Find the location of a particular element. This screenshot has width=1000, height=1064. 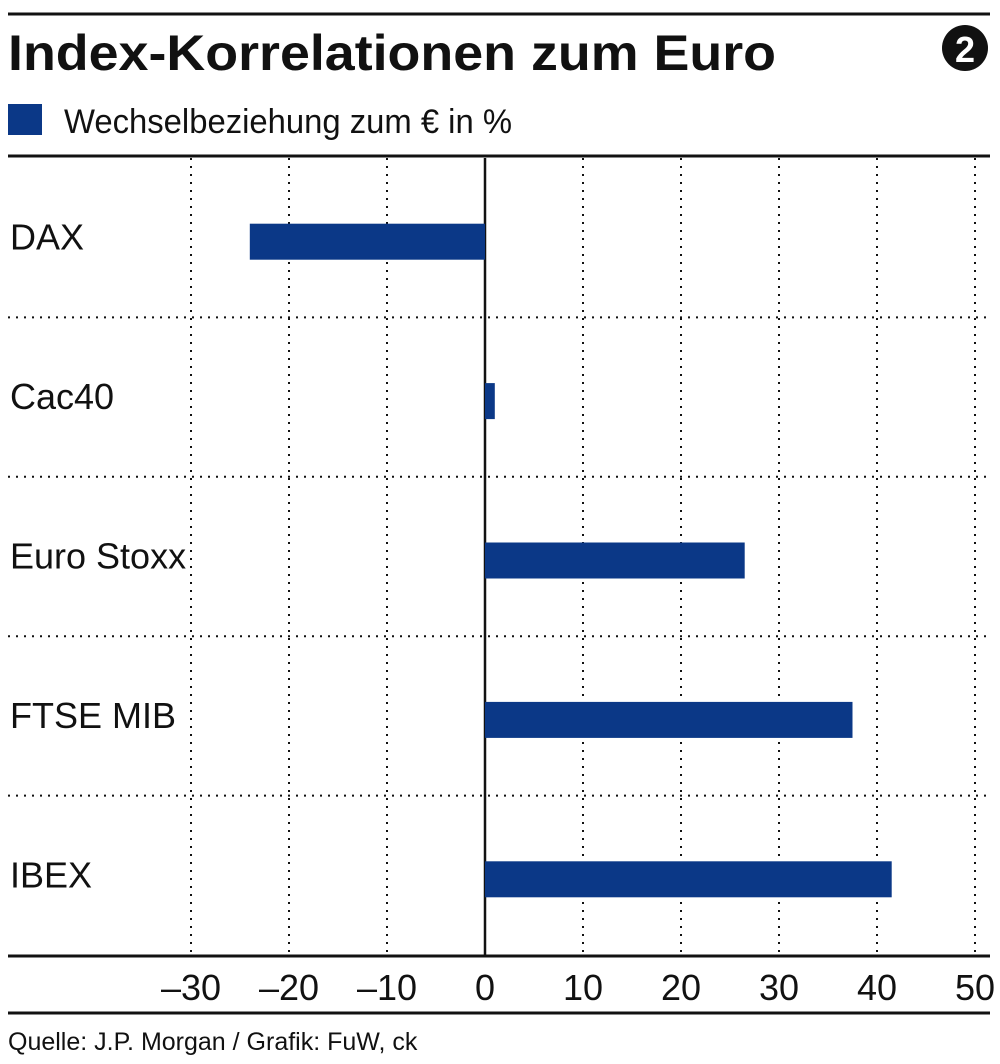

category-label: IBEX is located at coordinates (51, 874).